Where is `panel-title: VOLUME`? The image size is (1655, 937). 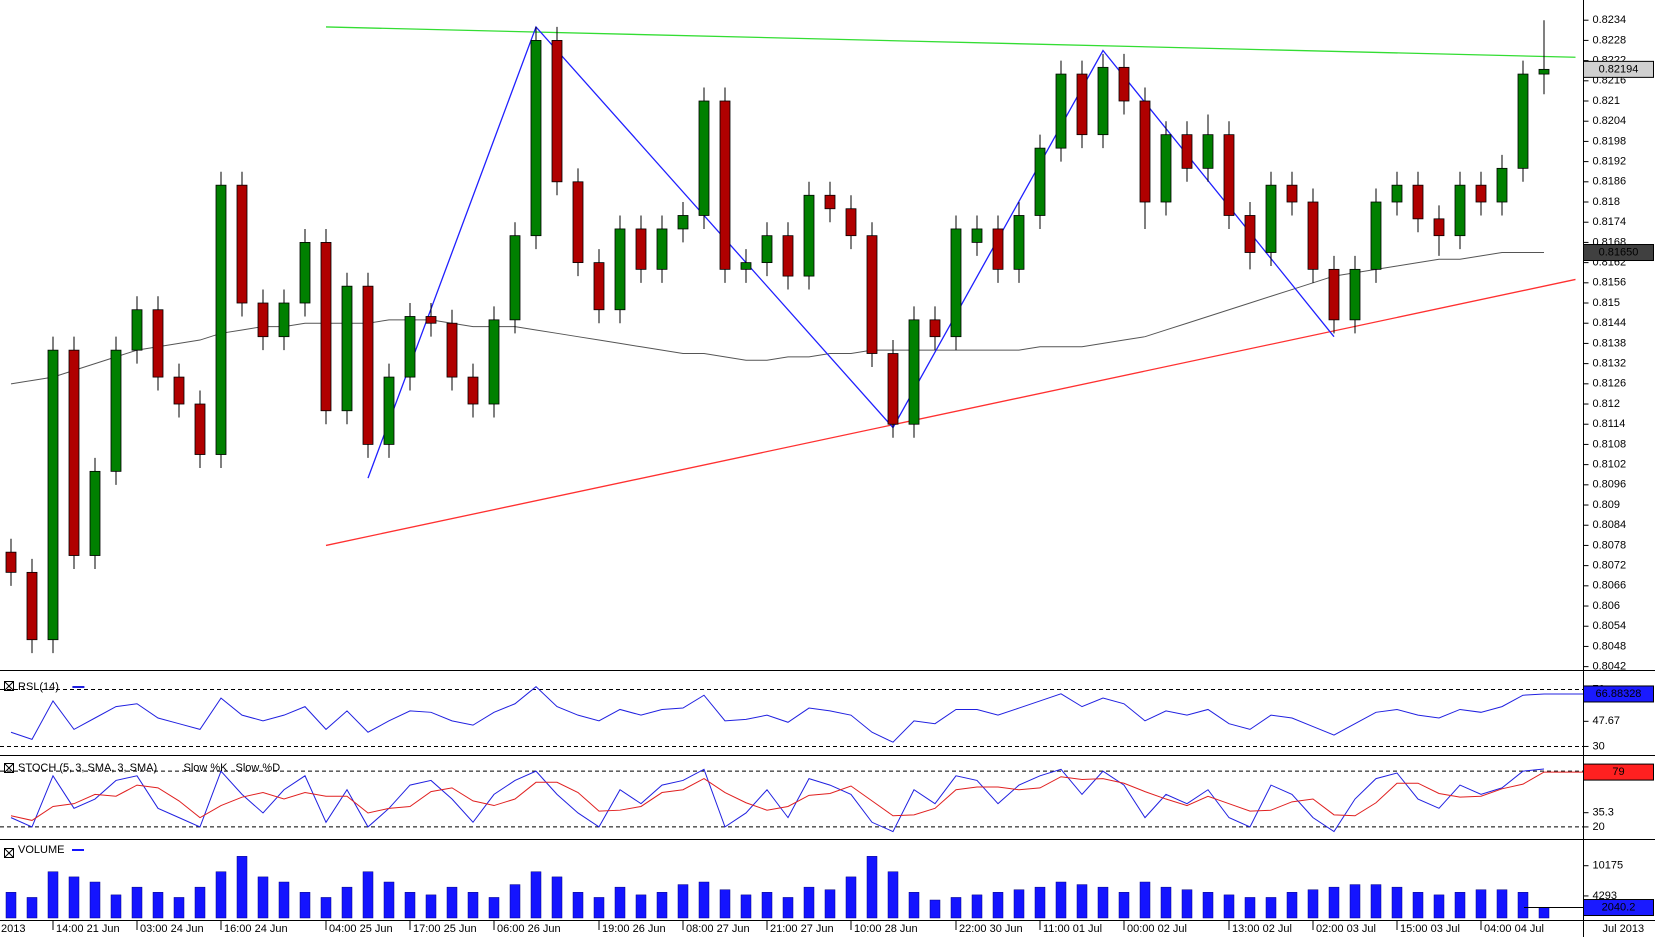
panel-title: VOLUME is located at coordinates (41, 850).